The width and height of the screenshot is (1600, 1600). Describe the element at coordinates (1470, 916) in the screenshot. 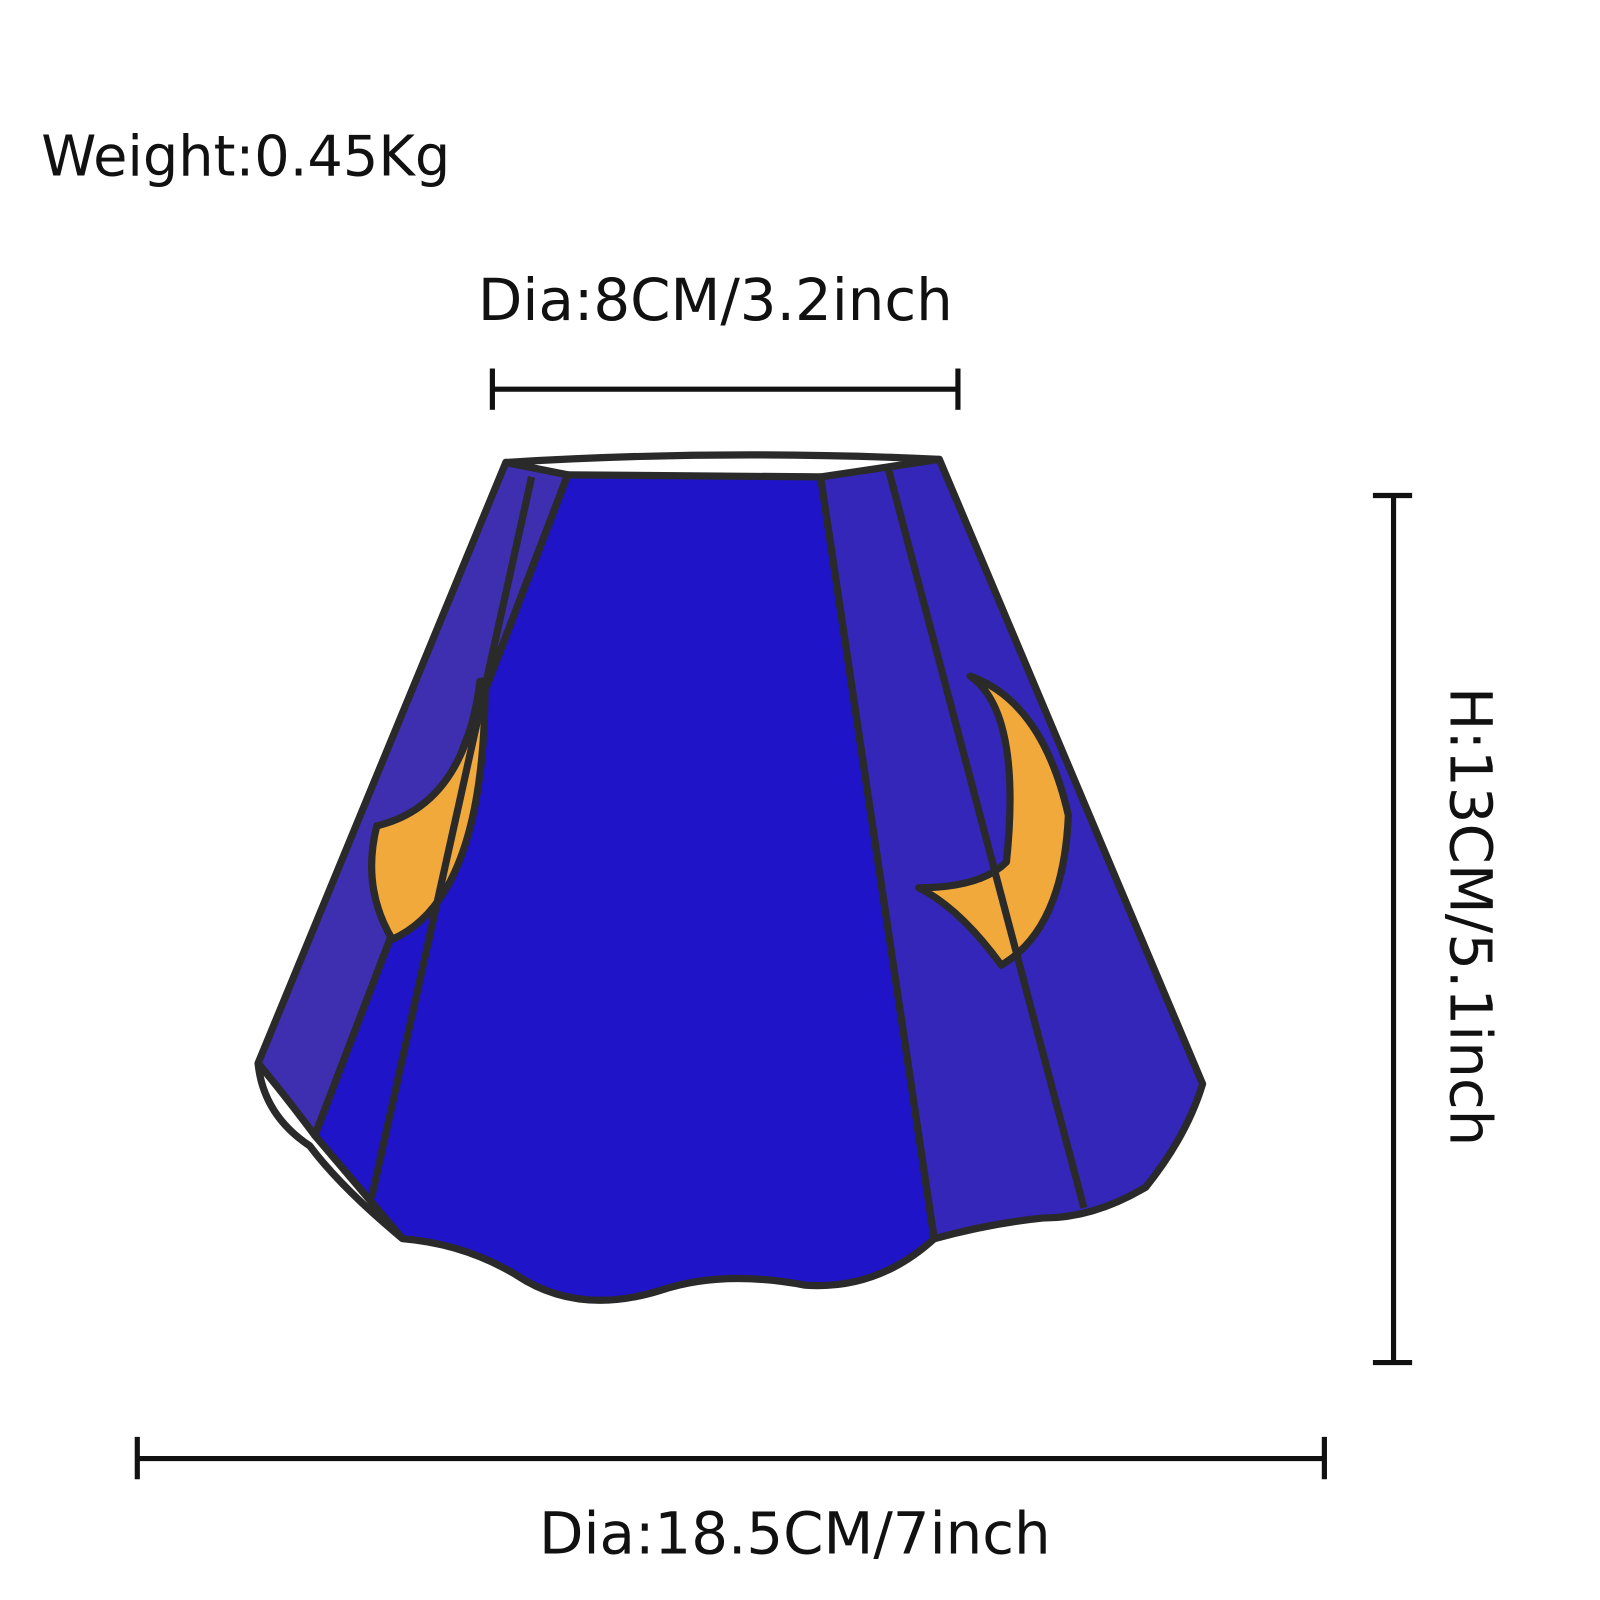

I see `height-label: H:13CM/5.1inch` at that location.